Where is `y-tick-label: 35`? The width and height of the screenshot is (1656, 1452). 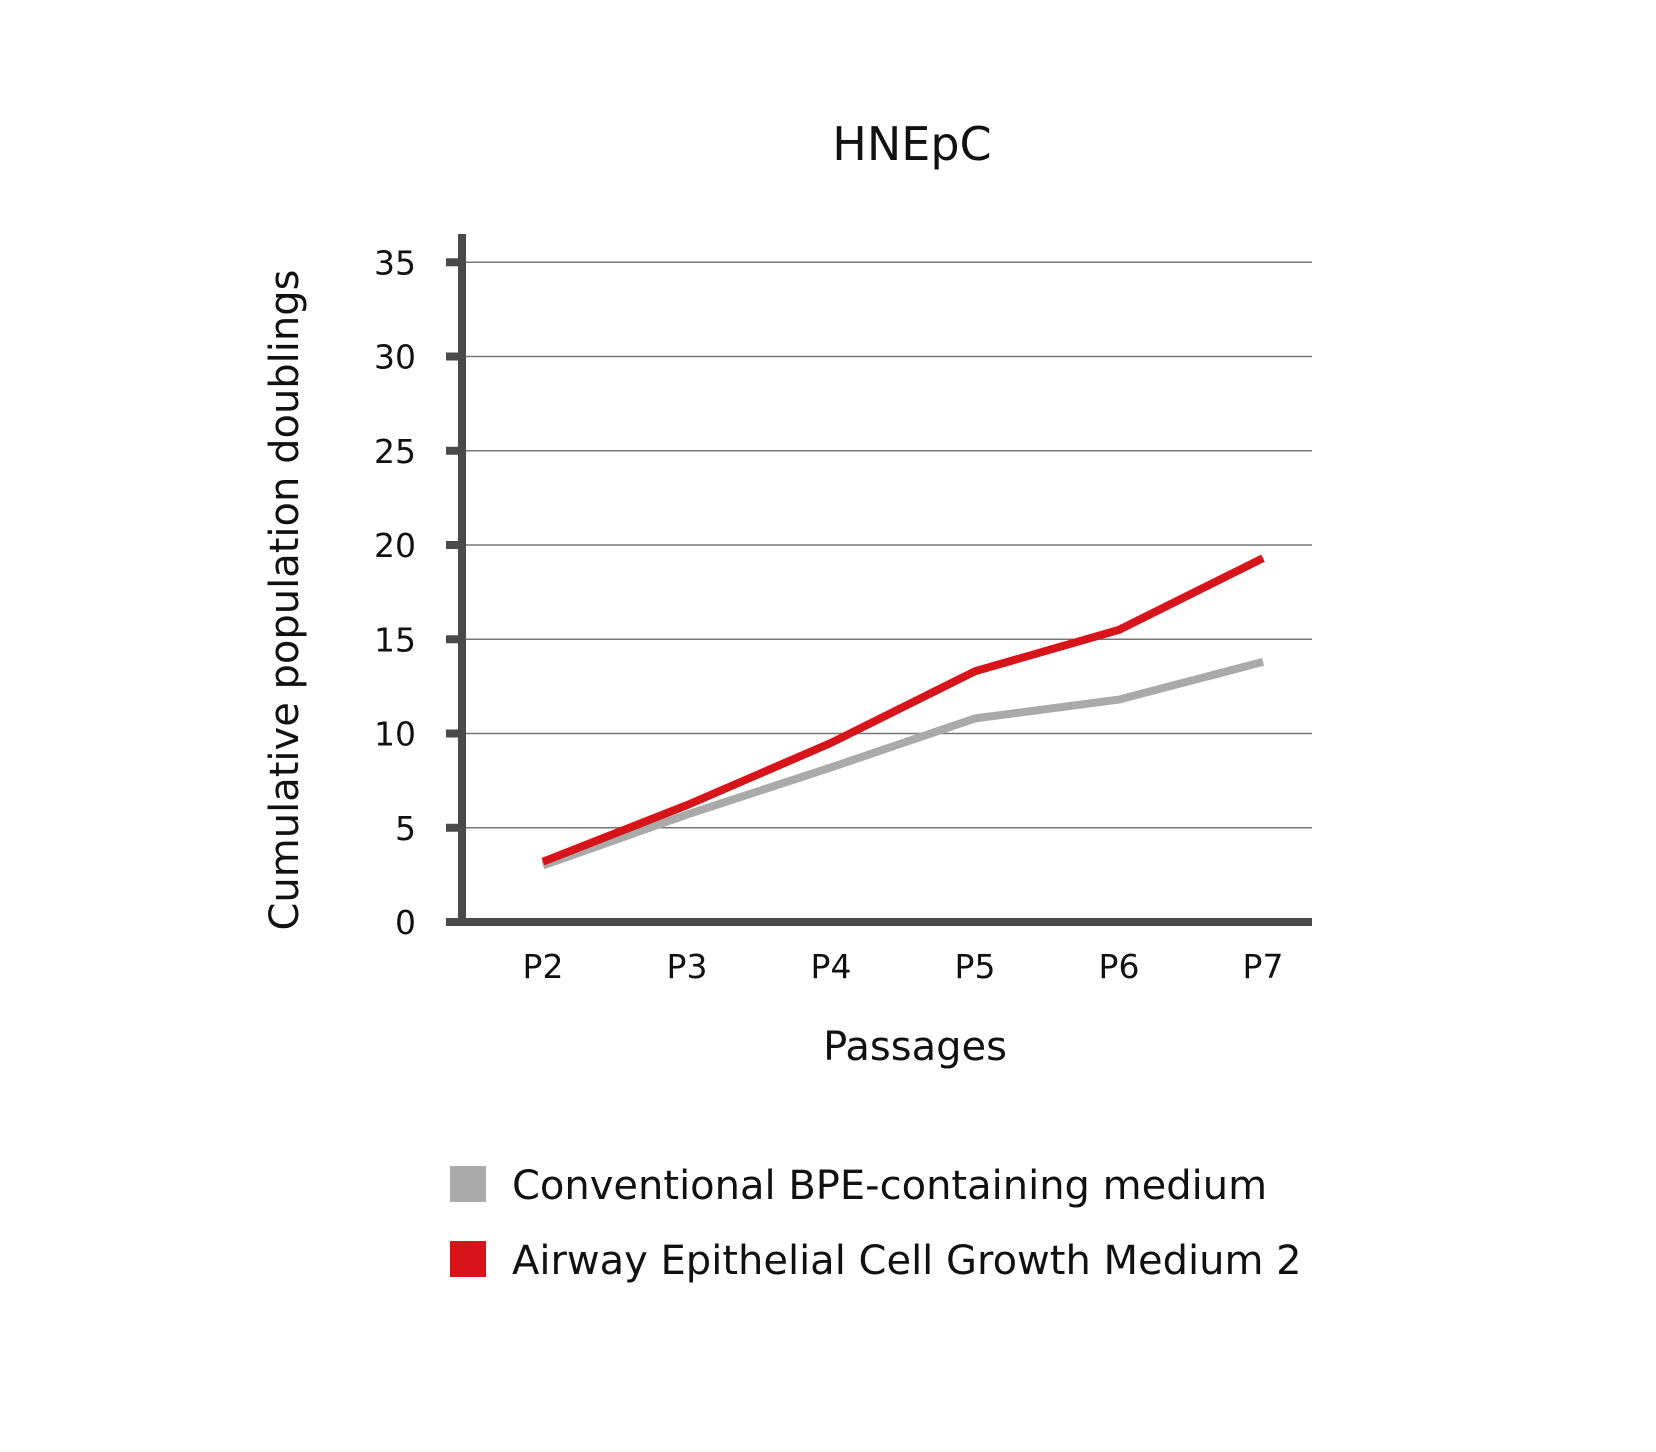 y-tick-label: 35 is located at coordinates (395, 262).